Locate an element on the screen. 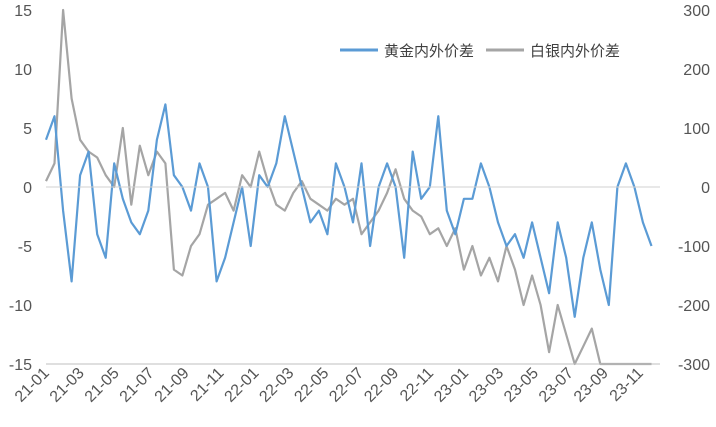 This screenshot has height=427, width=716. y-right-tick-label: -300 is located at coordinates (694, 365).